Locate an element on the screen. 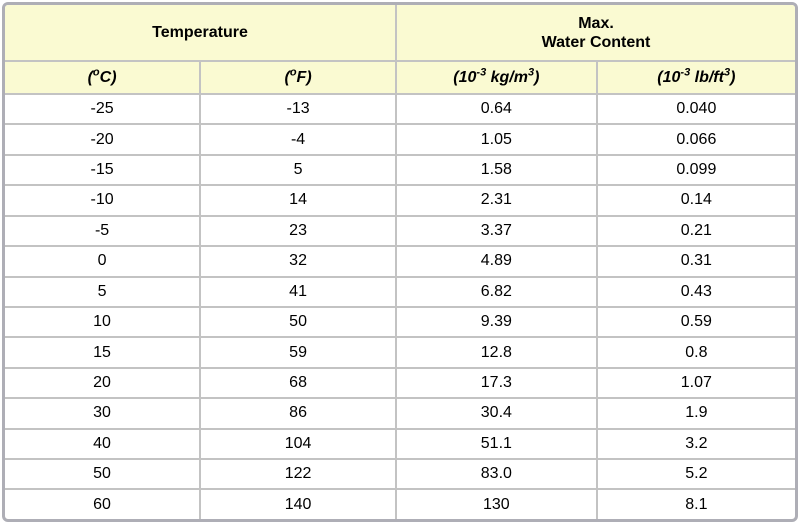 Image resolution: width=800 pixels, height=524 pixels. table-cell: 30.4 is located at coordinates (496, 413).